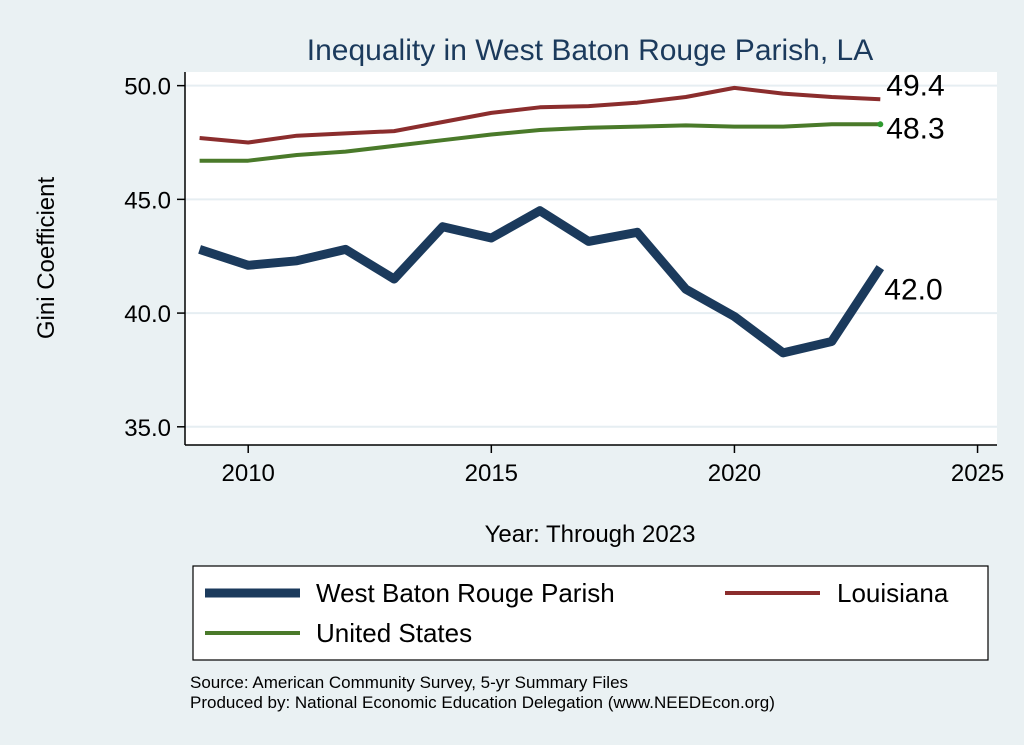 This screenshot has height=745, width=1024. I want to click on united-states-end-marker, so click(880, 124).